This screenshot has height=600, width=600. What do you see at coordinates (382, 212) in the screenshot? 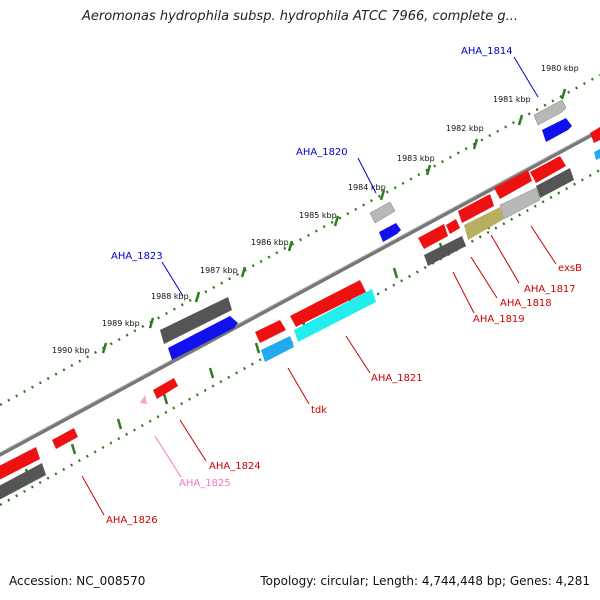
I see `gene-AHA_1820-gray` at bounding box center [382, 212].